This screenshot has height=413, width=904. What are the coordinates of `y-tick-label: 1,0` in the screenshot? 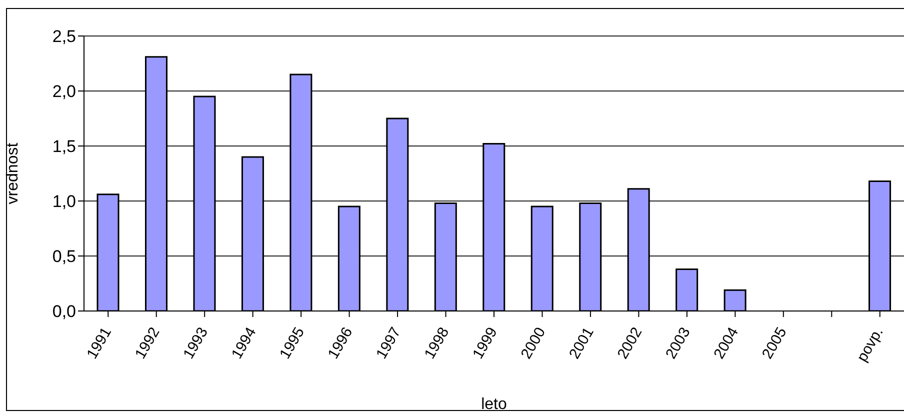 It's located at (64, 202).